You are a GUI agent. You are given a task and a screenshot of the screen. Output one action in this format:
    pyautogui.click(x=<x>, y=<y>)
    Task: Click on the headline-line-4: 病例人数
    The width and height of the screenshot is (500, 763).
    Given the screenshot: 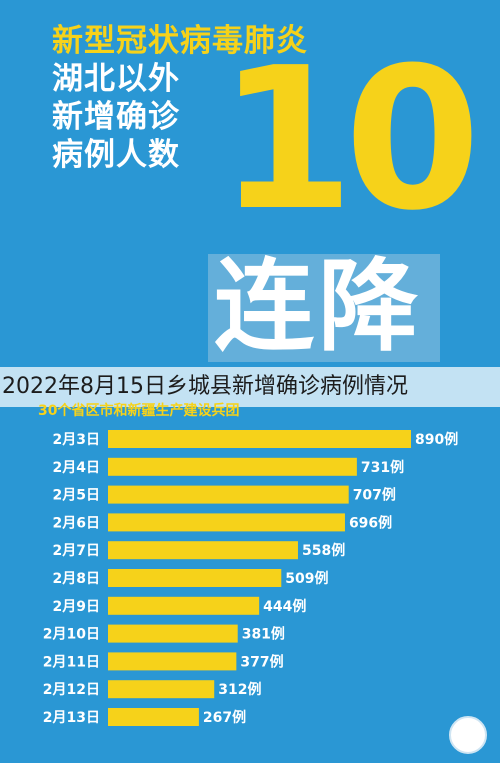 What is the action you would take?
    pyautogui.click(x=116, y=155)
    